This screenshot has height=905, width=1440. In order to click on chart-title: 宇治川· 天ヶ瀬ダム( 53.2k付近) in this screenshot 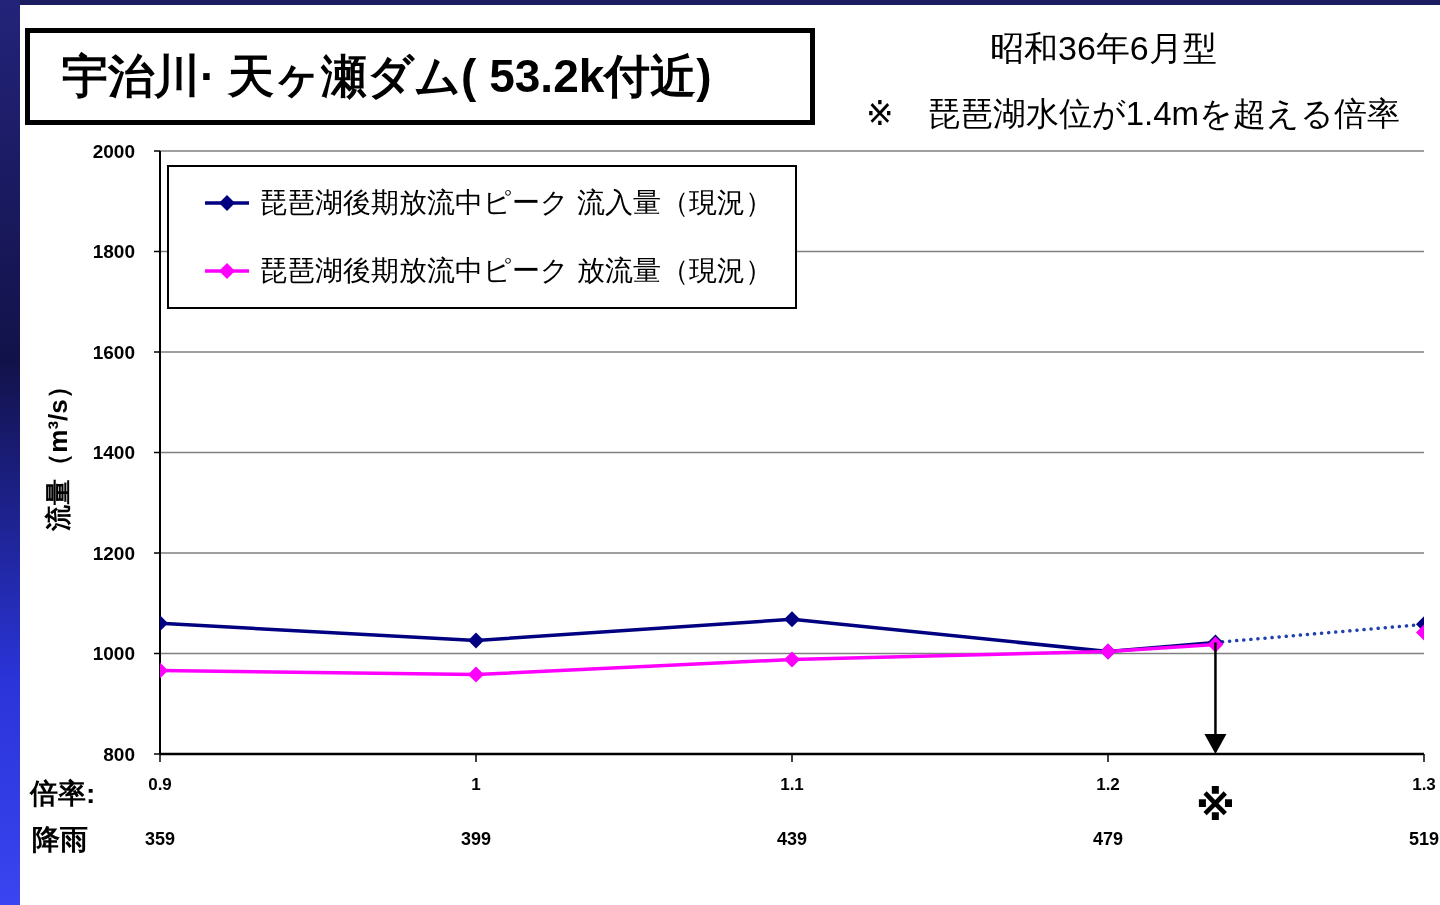, I will do `click(387, 76)`.